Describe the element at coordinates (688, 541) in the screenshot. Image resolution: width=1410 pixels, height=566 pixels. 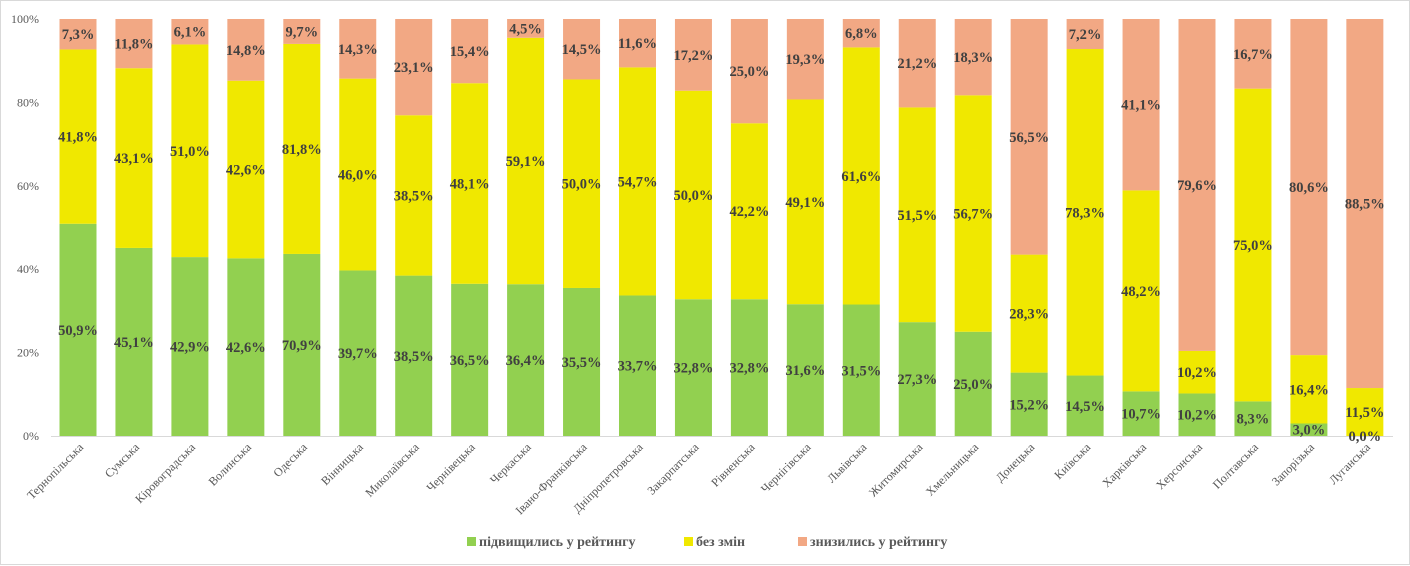
I see `legend-swatch` at that location.